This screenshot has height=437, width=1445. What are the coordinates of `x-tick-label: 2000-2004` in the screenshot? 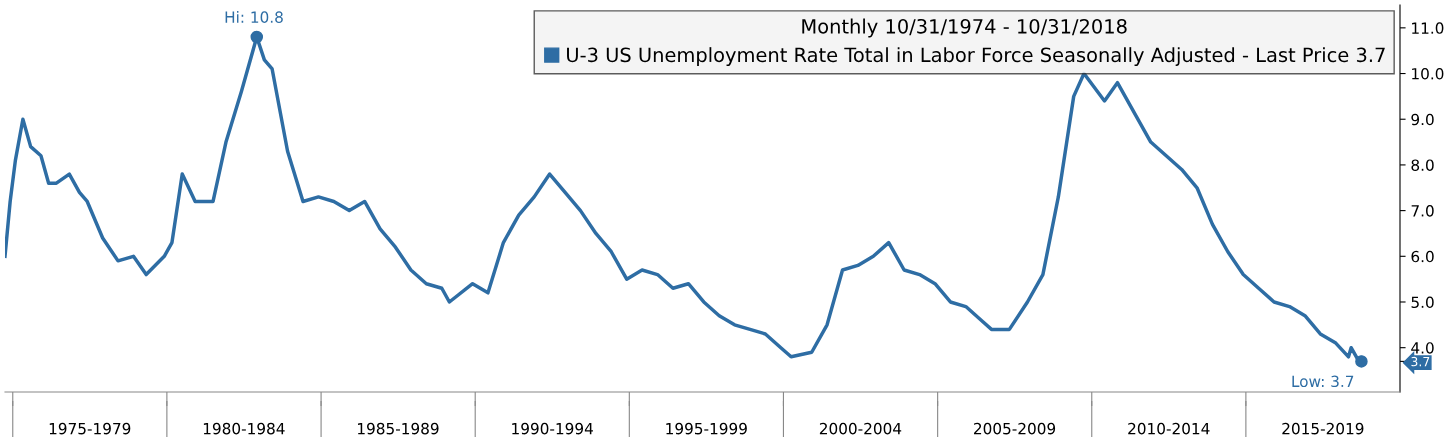 It's located at (860, 428).